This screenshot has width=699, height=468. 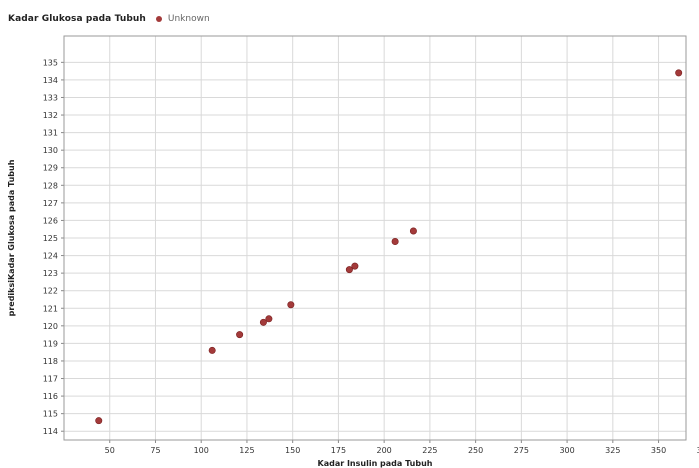 I want to click on y-tick-label: 127, so click(x=50, y=203).